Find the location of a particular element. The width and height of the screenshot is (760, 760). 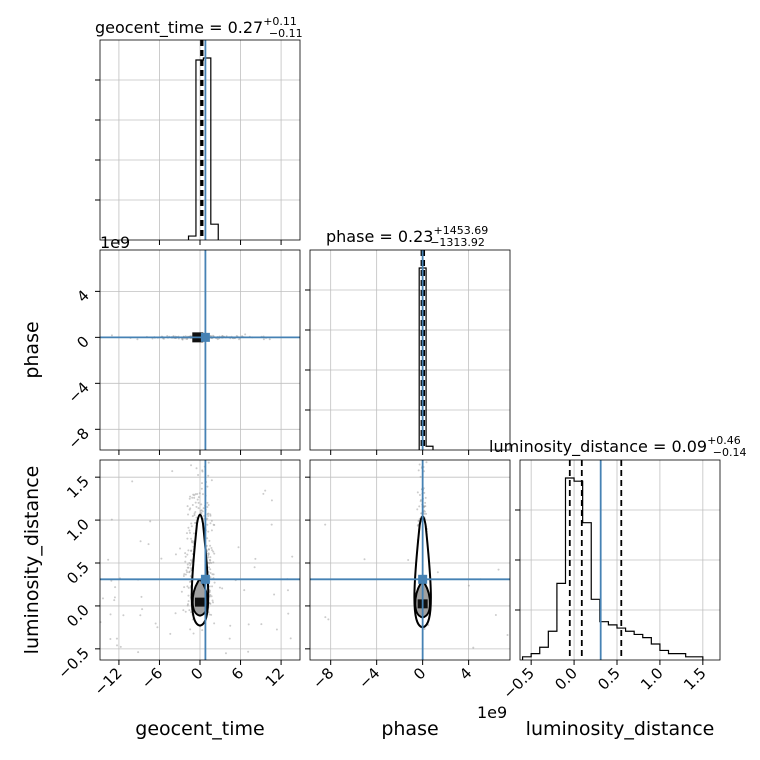

ld-hist-xtick-label-3: 1.0 is located at coordinates (652, 679).